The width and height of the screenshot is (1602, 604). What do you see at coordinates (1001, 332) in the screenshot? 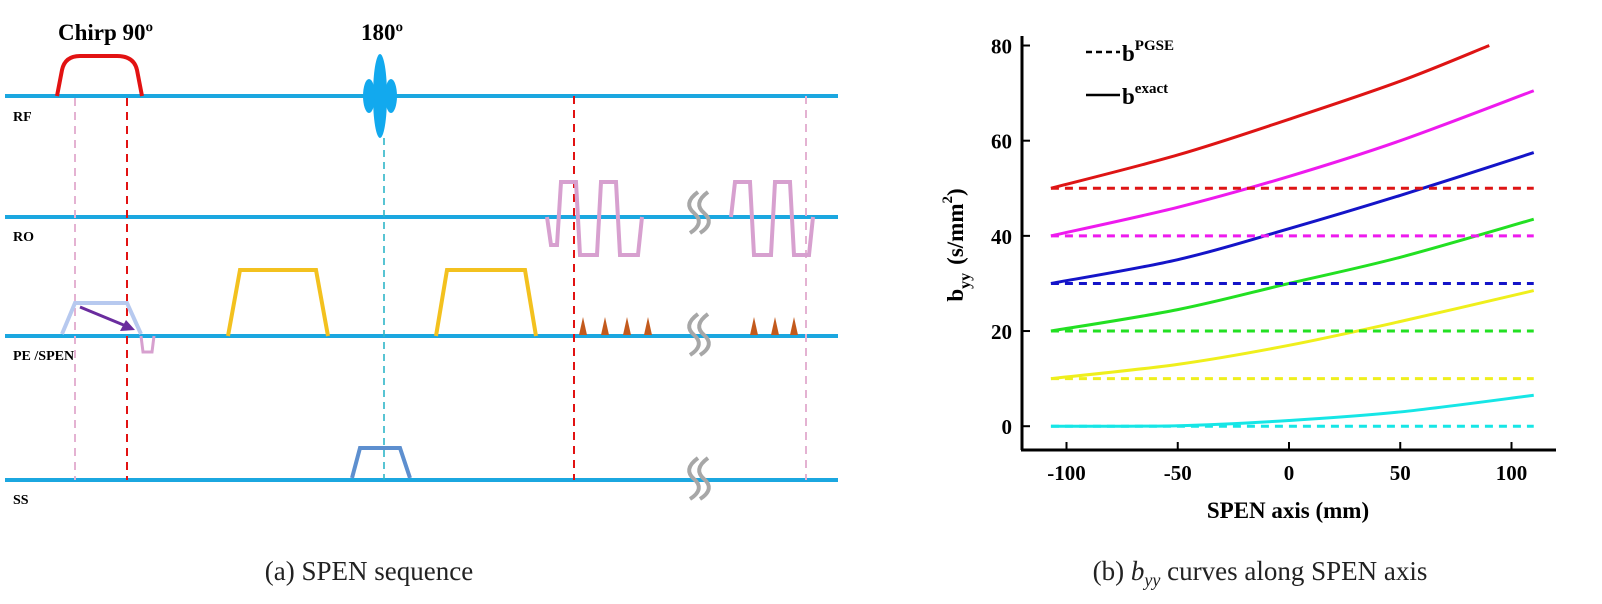
I see `y-tick-label: 20` at bounding box center [1001, 332].